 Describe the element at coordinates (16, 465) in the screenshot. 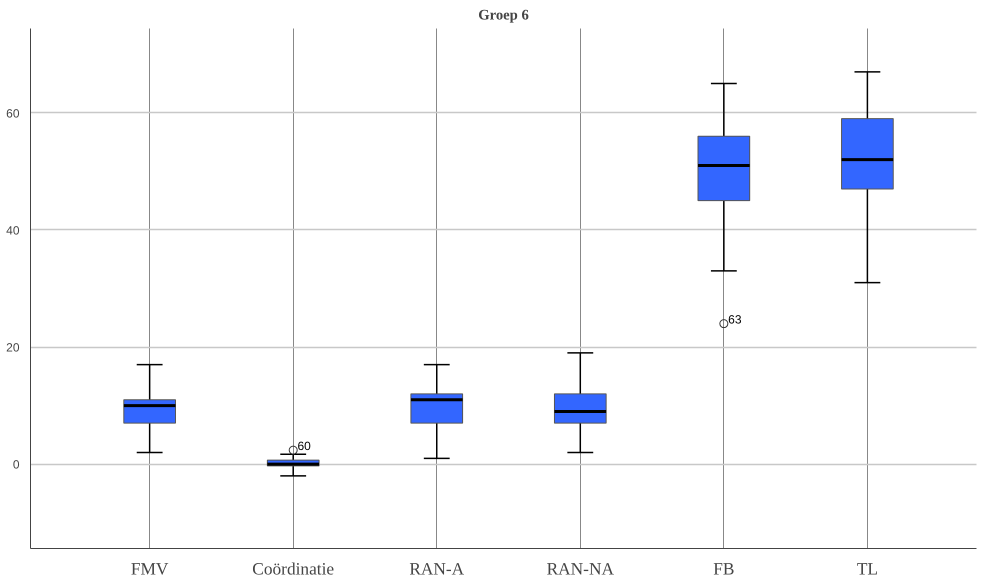

I see `y-tick-label: 0` at that location.